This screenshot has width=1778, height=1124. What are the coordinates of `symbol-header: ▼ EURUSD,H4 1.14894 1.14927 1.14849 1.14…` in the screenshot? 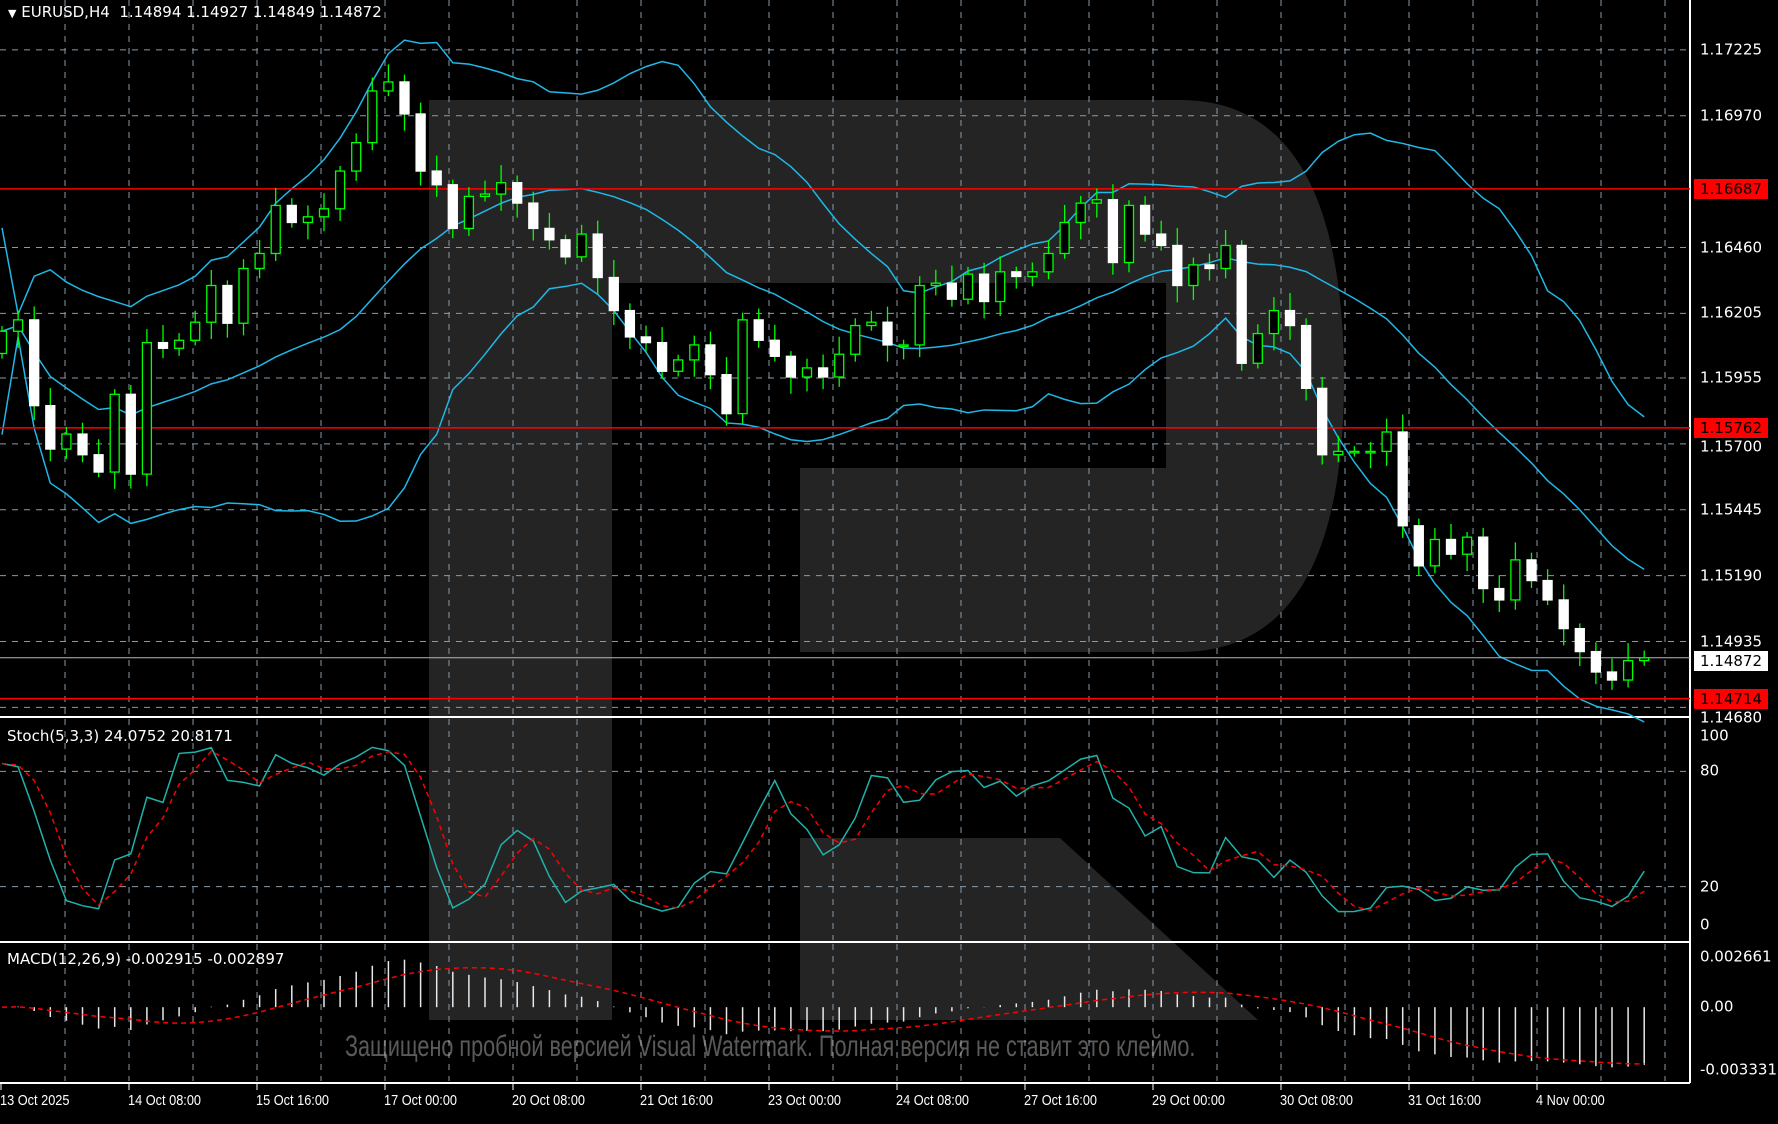 It's located at (195, 12).